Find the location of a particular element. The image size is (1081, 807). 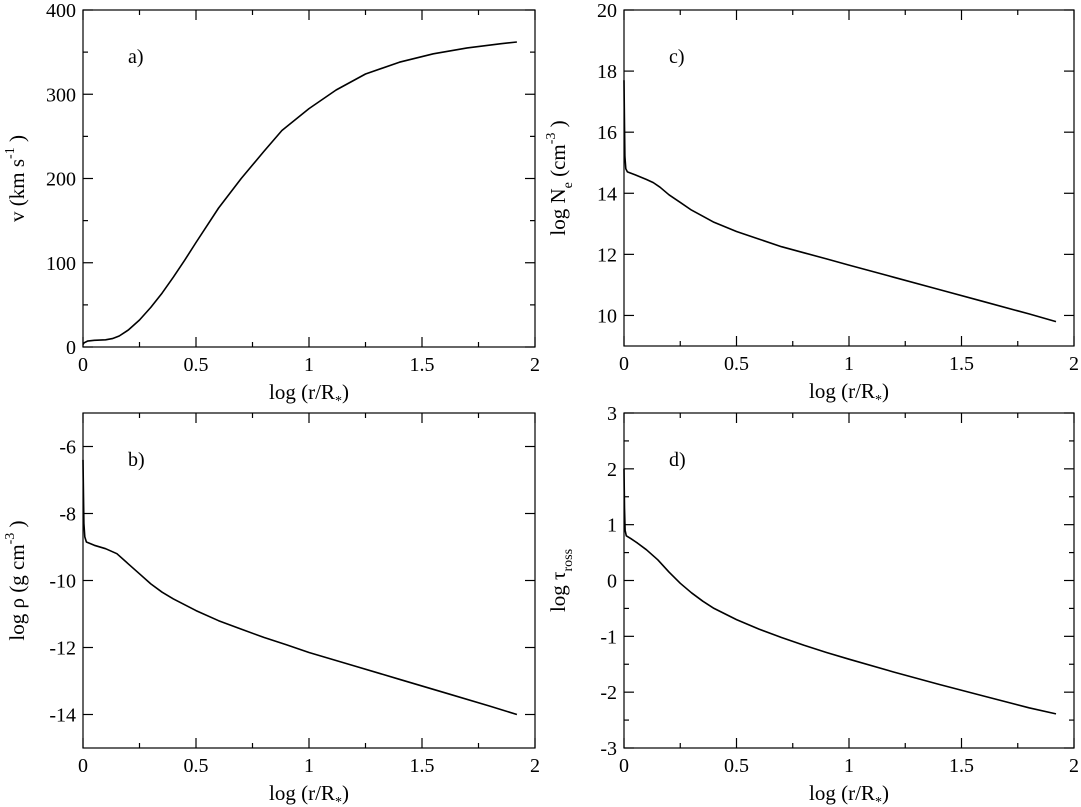

panel-label: a) is located at coordinates (136, 57).